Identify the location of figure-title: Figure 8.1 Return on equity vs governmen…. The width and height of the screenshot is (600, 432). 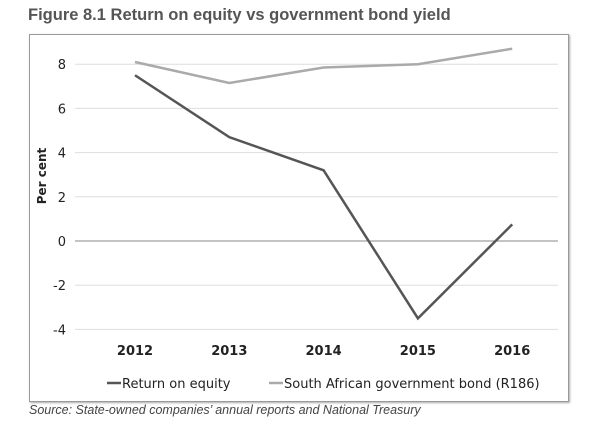
(239, 15).